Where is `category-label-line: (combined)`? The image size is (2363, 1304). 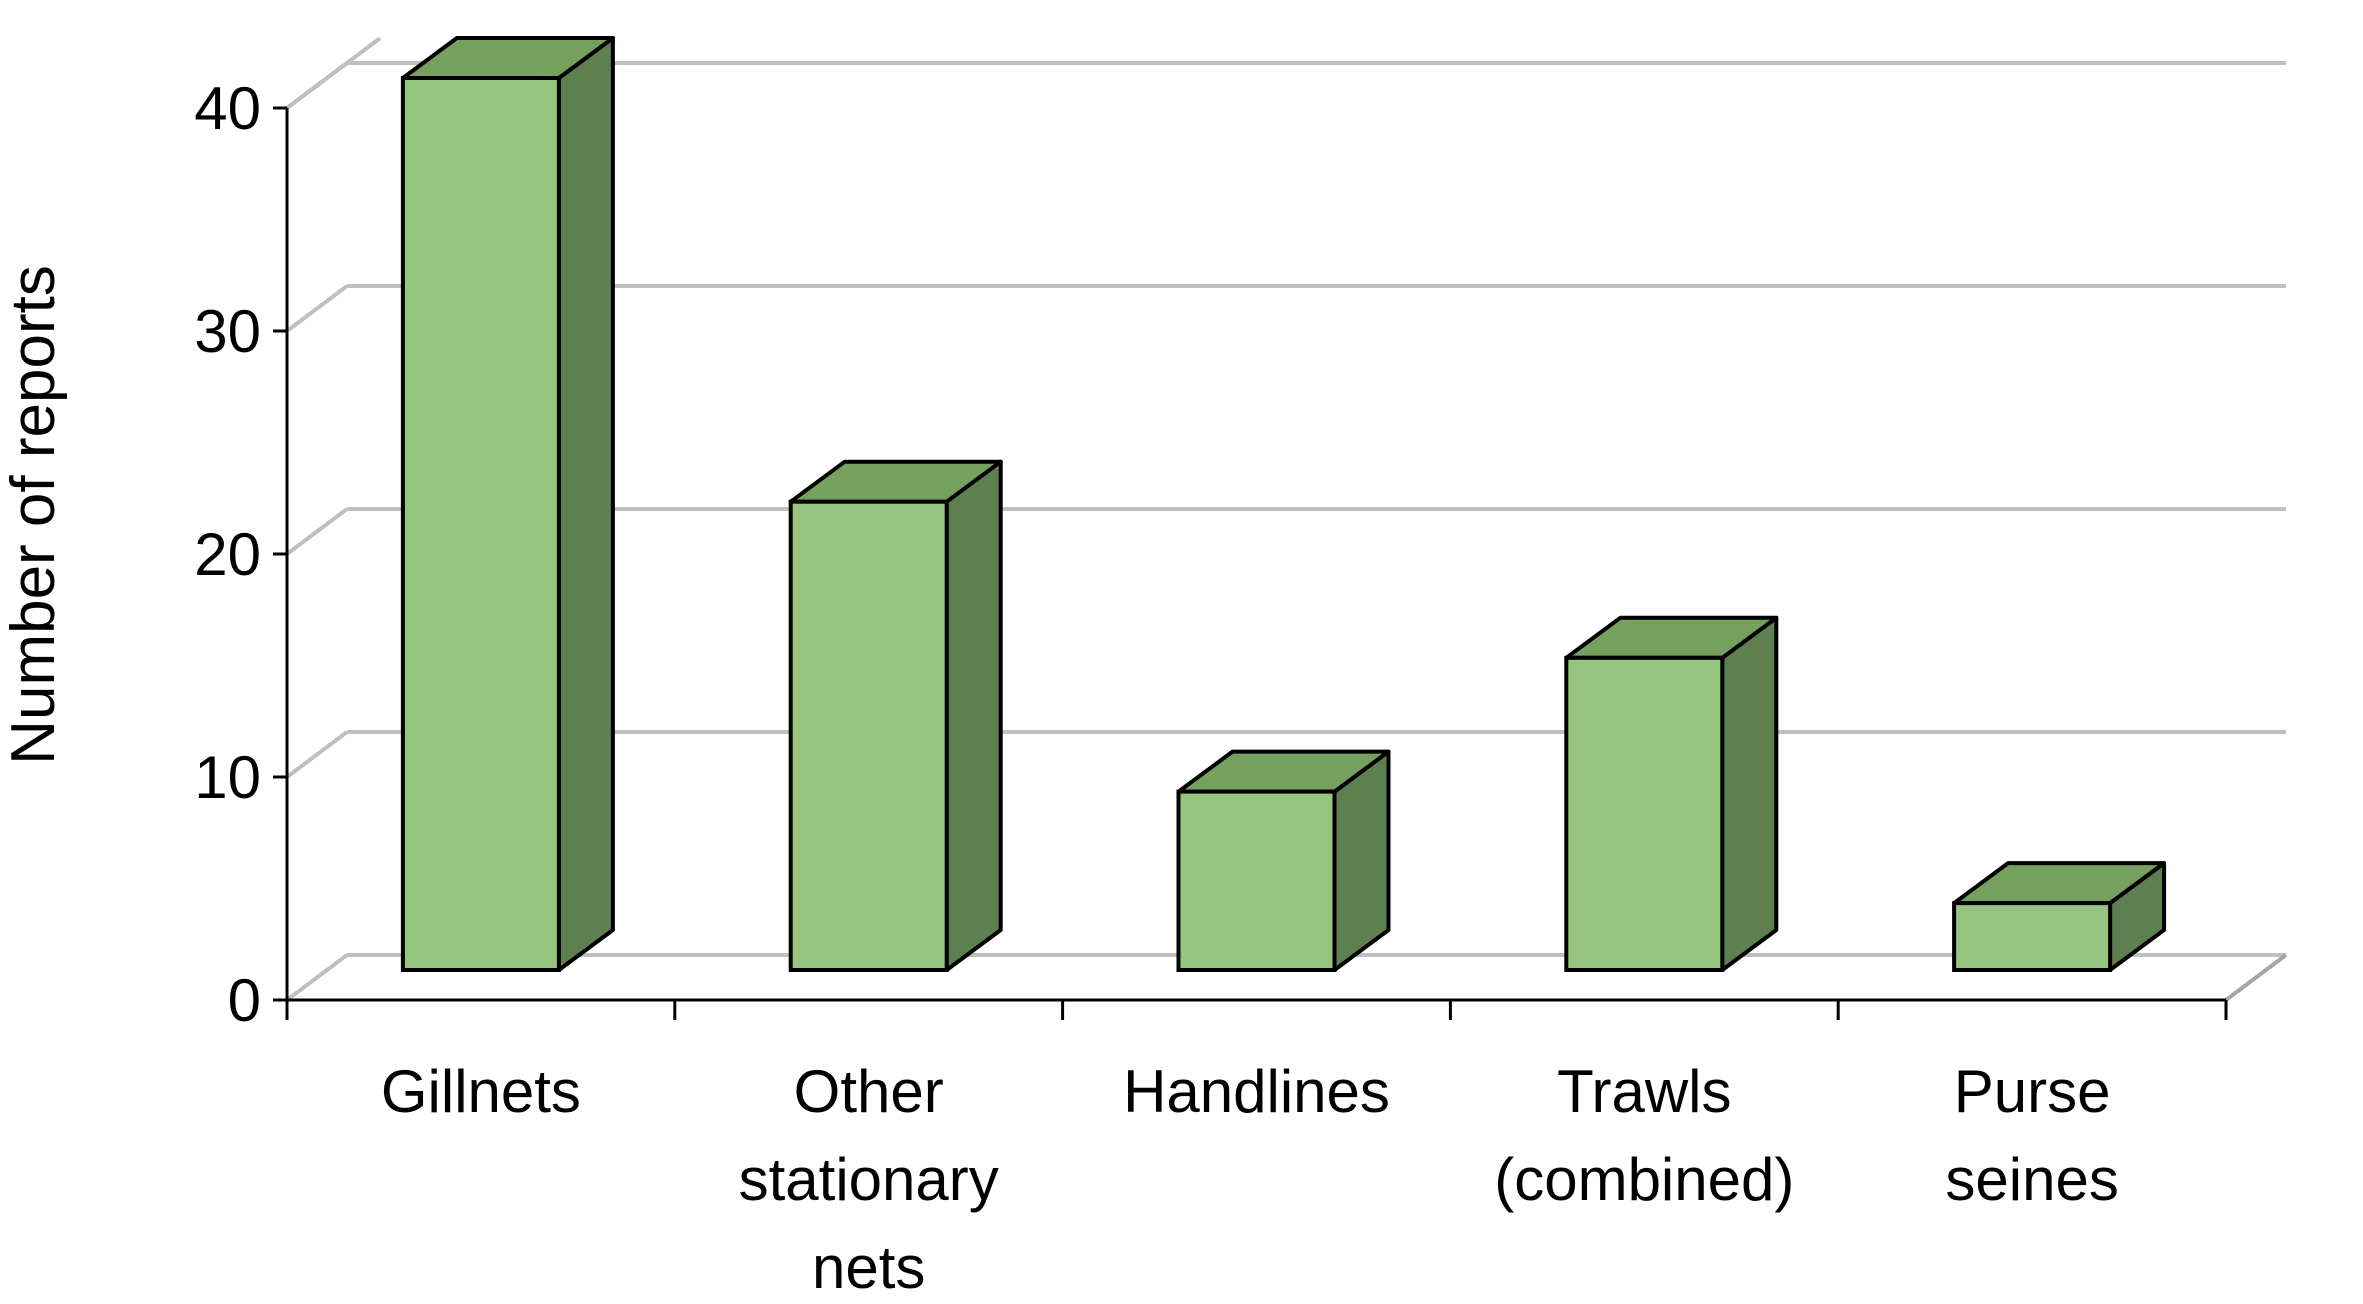
category-label-line: (combined) is located at coordinates (1644, 1179).